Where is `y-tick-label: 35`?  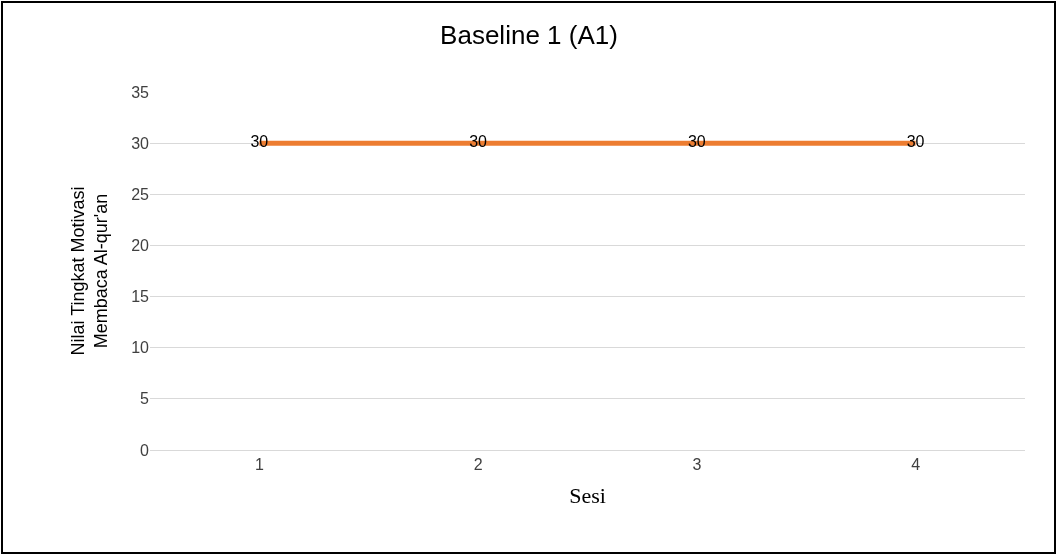 y-tick-label: 35 is located at coordinates (140, 92).